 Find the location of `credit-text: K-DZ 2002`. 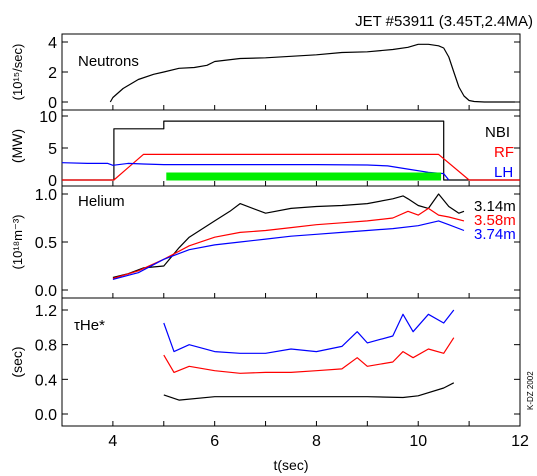

credit-text: K-DZ 2002 is located at coordinates (530, 390).